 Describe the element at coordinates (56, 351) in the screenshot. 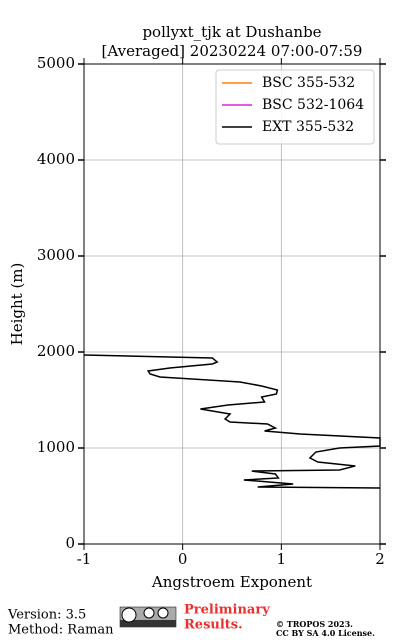

I see `y-tick-label: 2000` at that location.